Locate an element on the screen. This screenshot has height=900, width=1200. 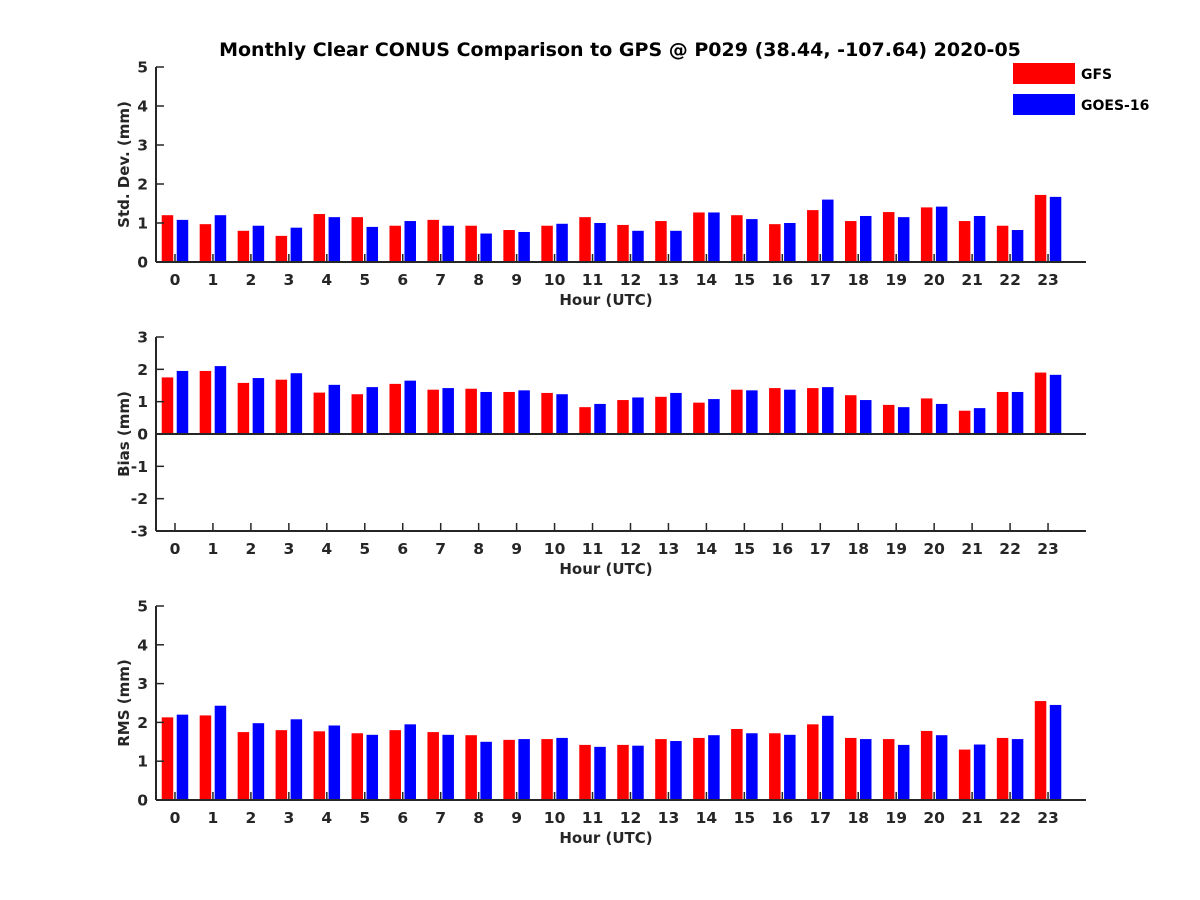
x-tick-label: 14 is located at coordinates (707, 280).